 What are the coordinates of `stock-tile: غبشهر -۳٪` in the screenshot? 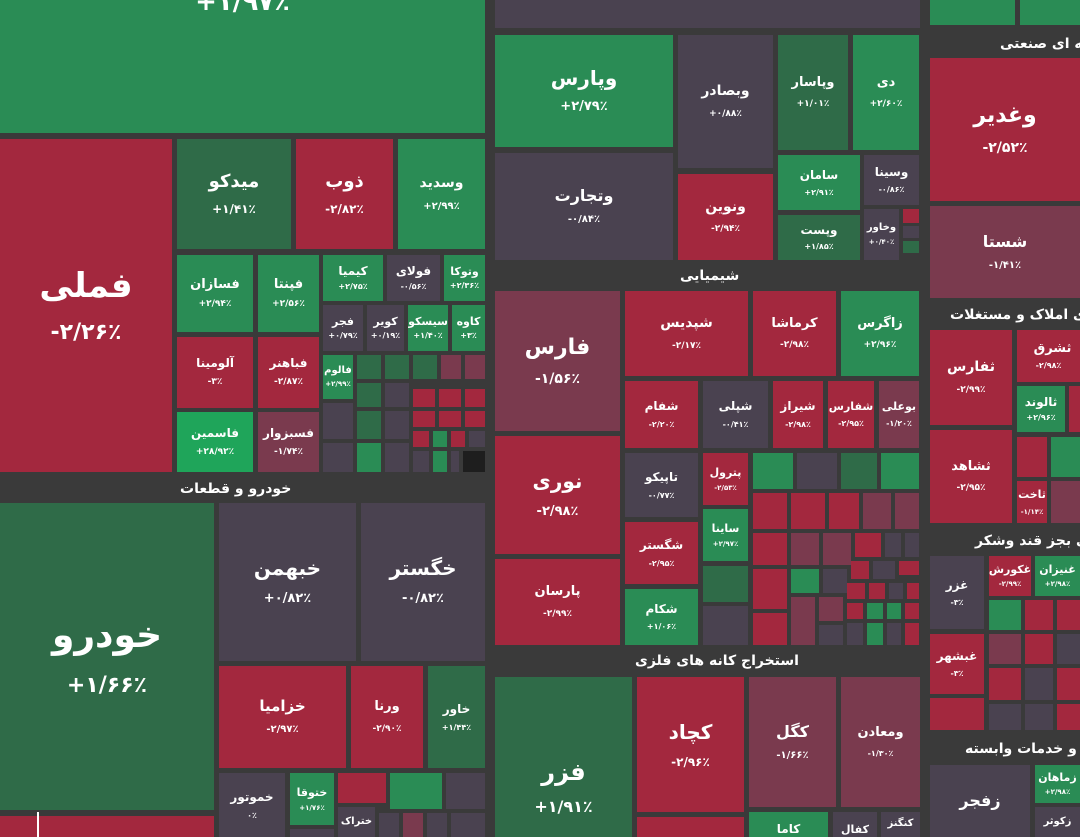 It's located at (957, 664).